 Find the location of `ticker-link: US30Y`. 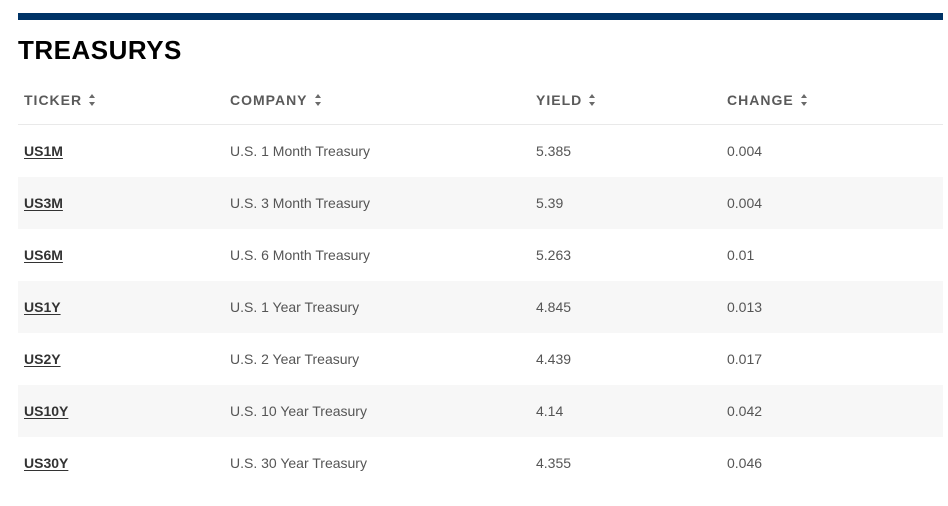

ticker-link: US30Y is located at coordinates (46, 463).